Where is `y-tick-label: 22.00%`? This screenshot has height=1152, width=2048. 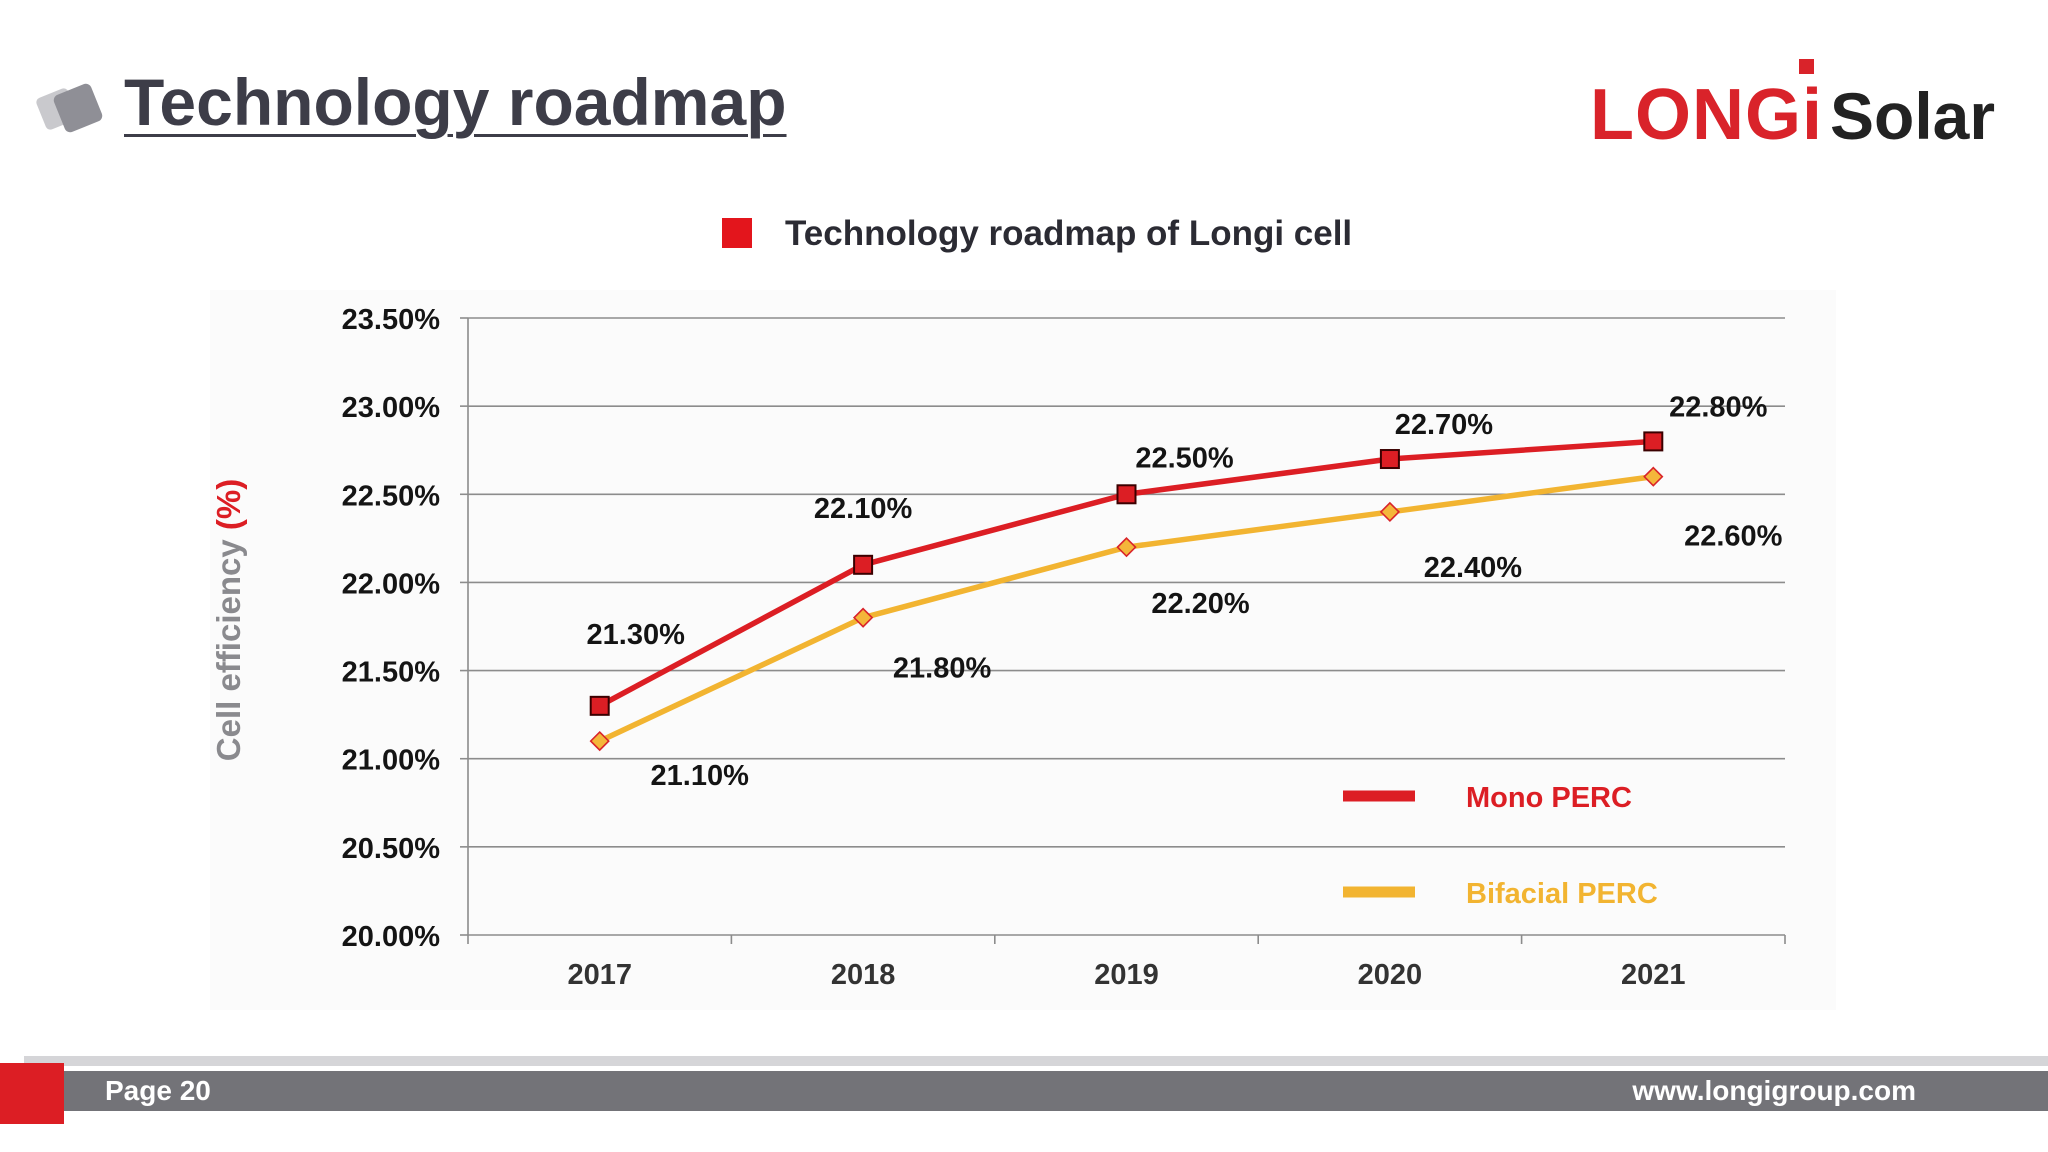 y-tick-label: 22.00% is located at coordinates (391, 584).